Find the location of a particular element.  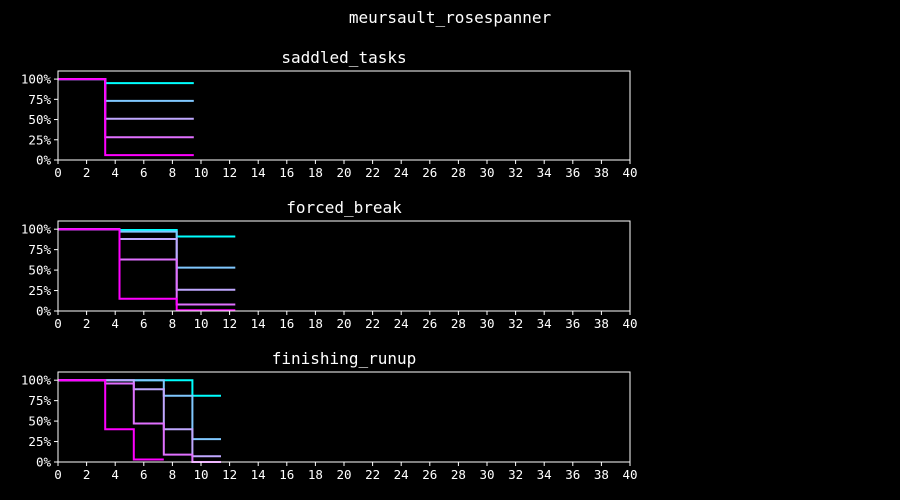

figure-suptitle: meursault_rosespanner is located at coordinates (450, 17).